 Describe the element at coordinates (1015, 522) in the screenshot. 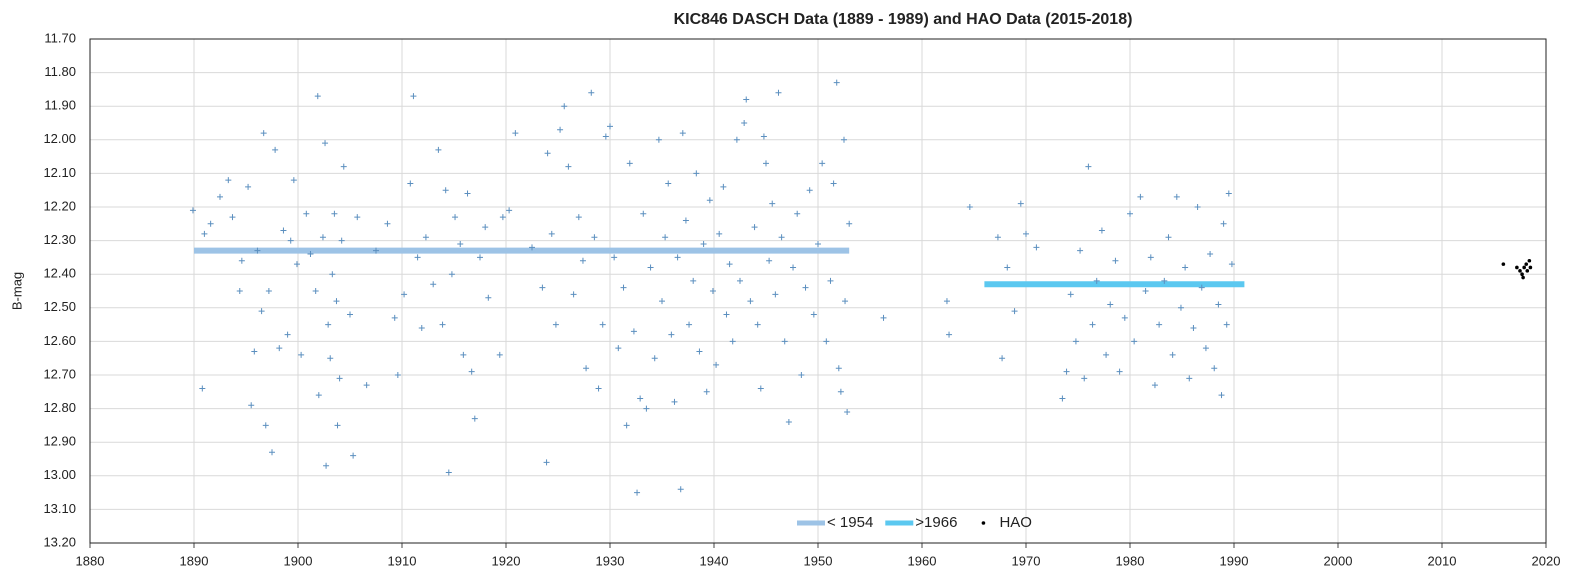

I see `legend-label: HAO` at that location.